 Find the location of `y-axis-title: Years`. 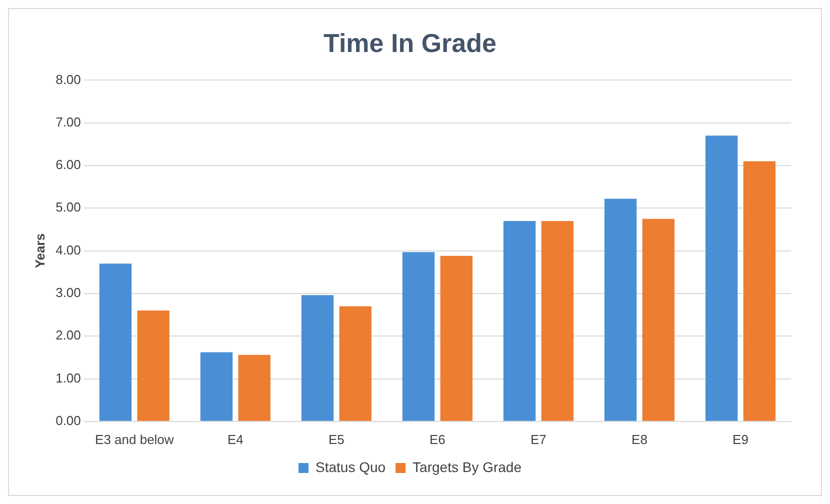

y-axis-title: Years is located at coordinates (40, 250).